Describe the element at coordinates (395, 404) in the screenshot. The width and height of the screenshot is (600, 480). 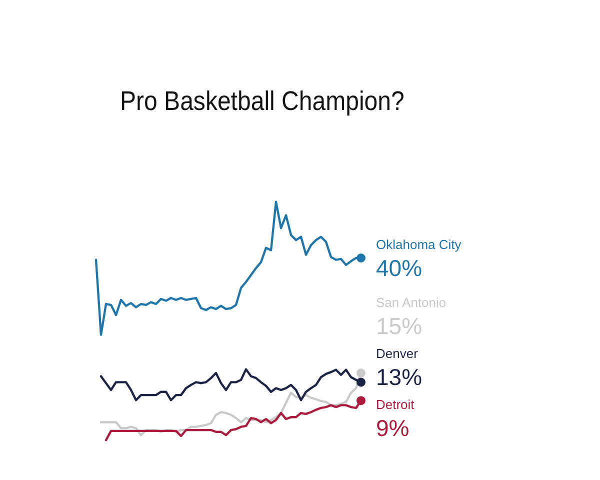
I see `series-label: Detroit` at that location.